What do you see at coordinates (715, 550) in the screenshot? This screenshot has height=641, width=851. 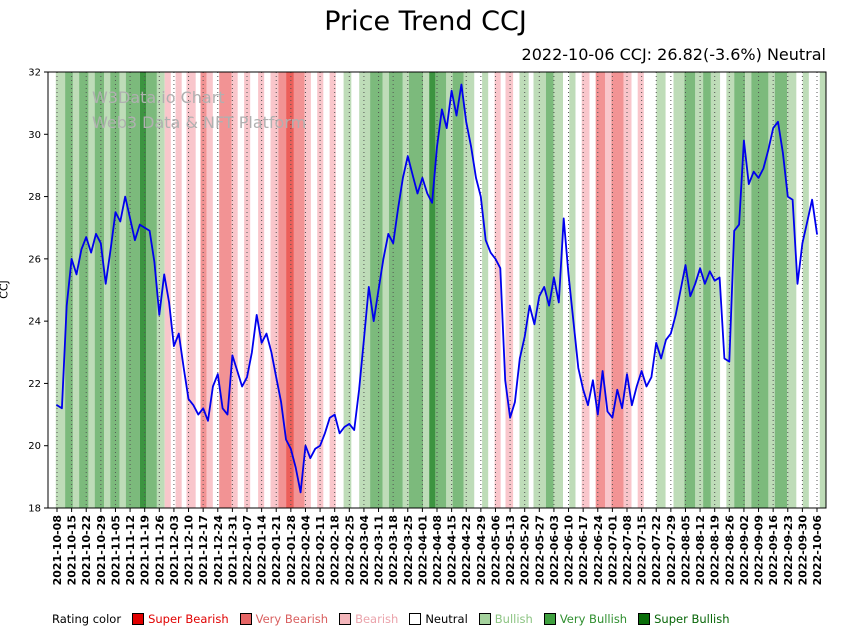 I see `x-tick-label: 2022-08-19` at bounding box center [715, 550].